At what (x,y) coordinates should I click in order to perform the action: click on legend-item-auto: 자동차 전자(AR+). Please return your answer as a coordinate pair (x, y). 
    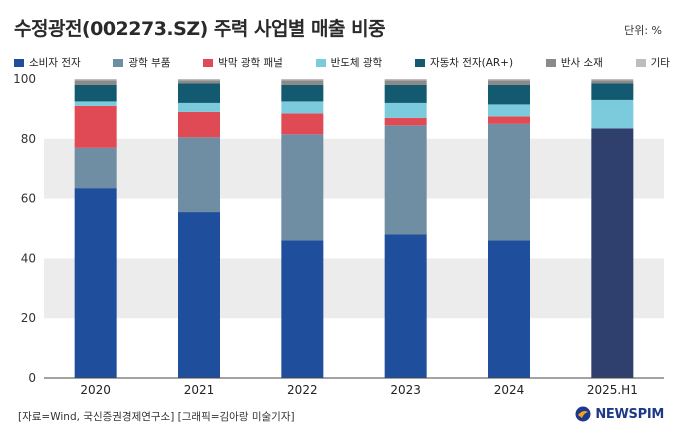
    Looking at the image, I should click on (464, 62).